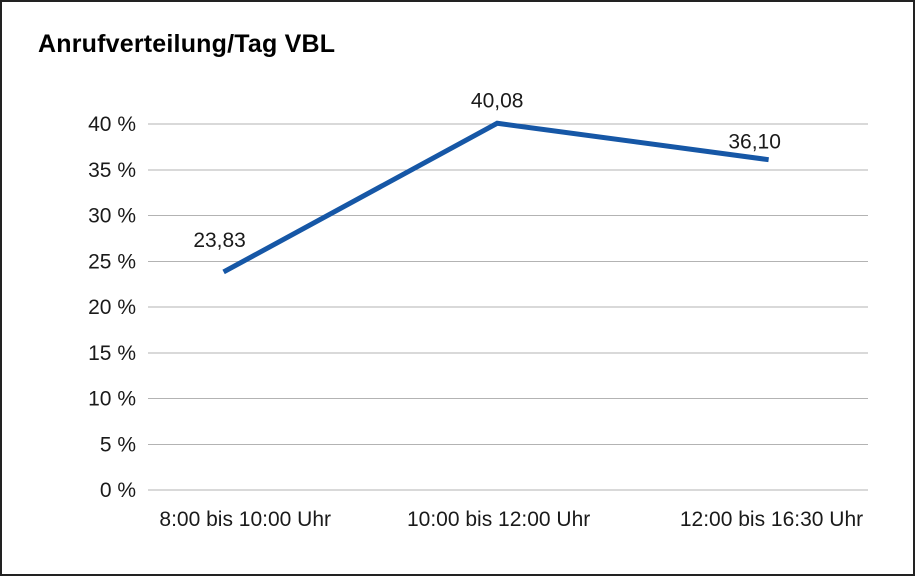  Describe the element at coordinates (112, 353) in the screenshot. I see `y-tick-label: 15 %` at that location.